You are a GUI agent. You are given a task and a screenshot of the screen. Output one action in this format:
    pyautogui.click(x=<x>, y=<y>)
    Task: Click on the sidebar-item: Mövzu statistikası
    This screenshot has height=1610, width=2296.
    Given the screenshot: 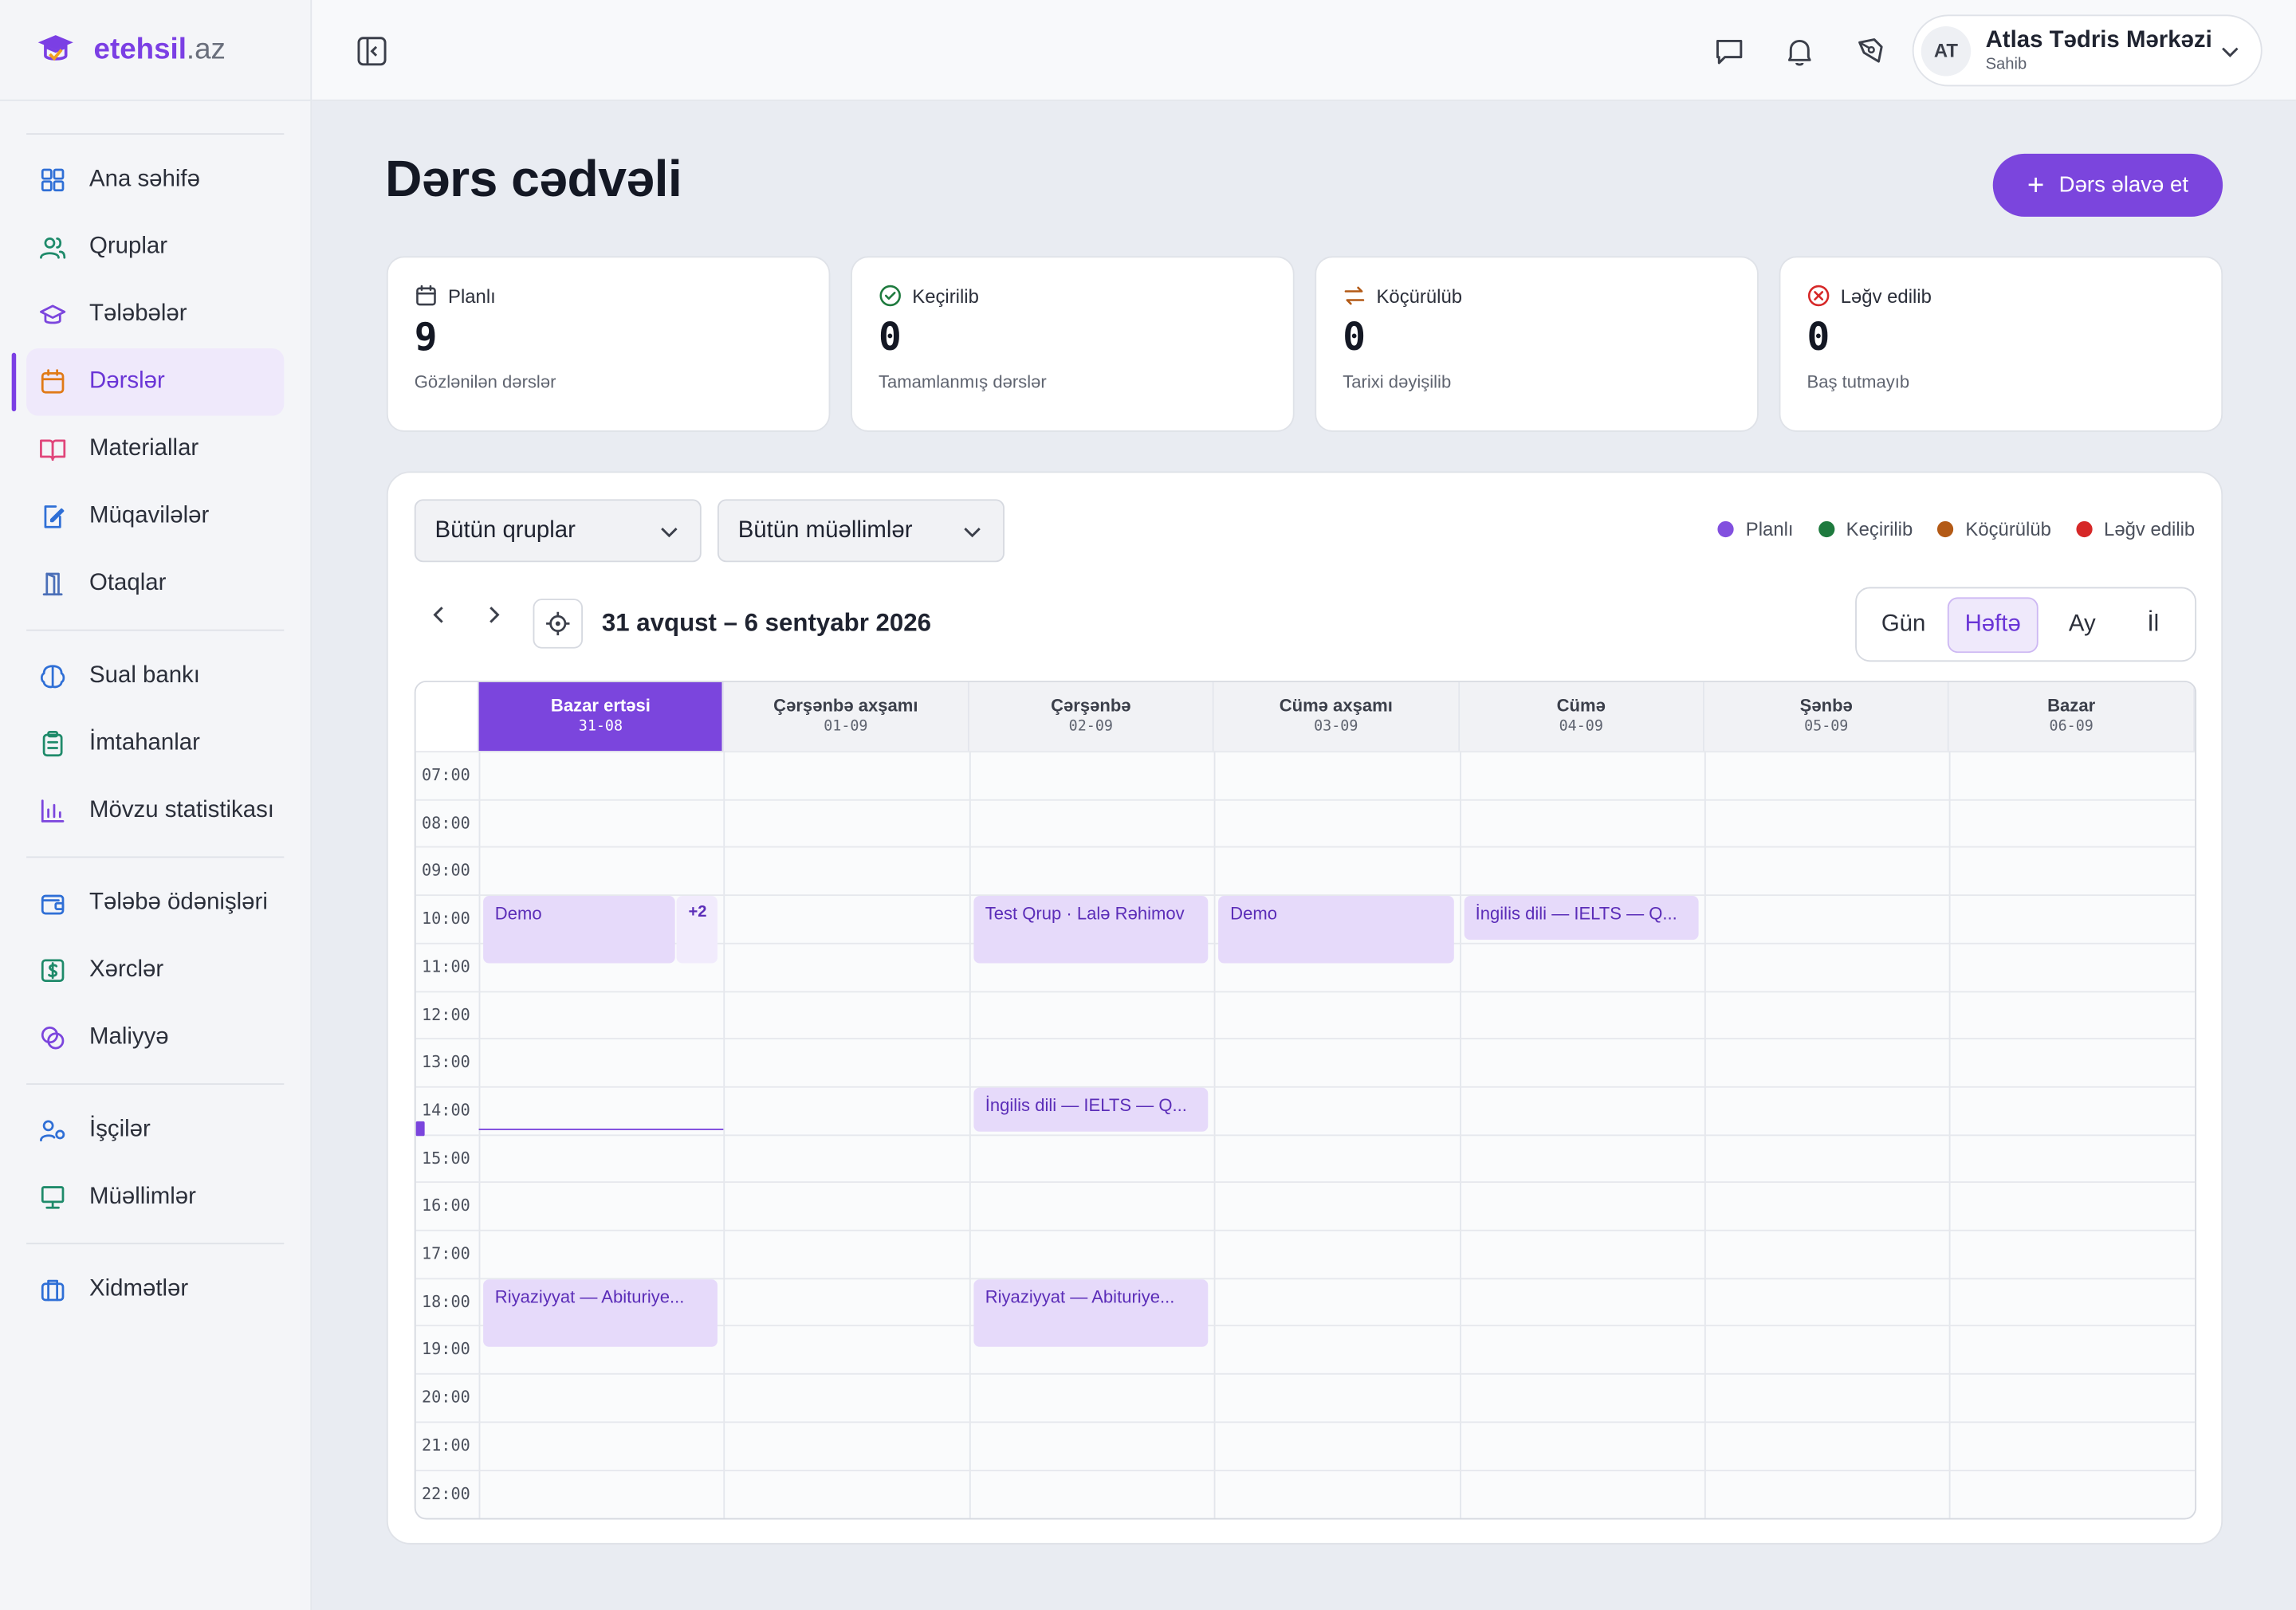 What is the action you would take?
    pyautogui.click(x=155, y=810)
    